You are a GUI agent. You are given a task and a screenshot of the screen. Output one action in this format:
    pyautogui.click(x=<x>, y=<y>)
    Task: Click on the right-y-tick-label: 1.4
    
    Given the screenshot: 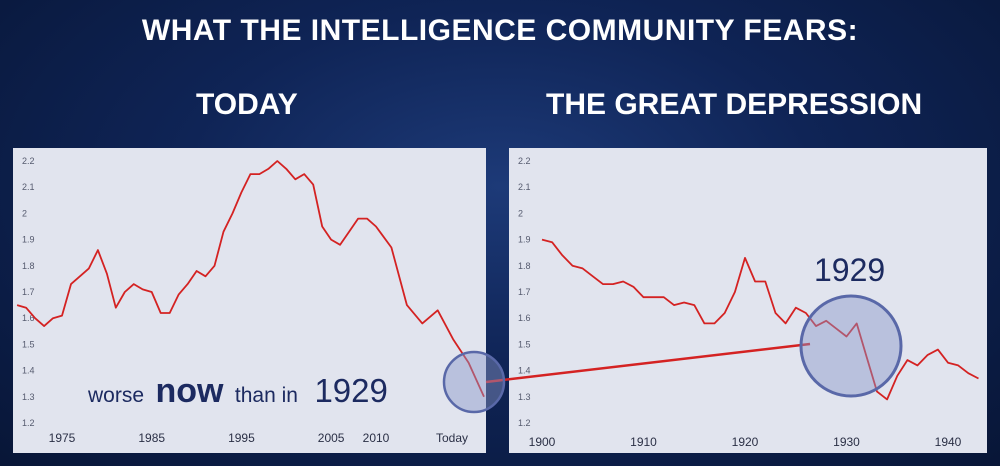 What is the action you would take?
    pyautogui.click(x=524, y=371)
    